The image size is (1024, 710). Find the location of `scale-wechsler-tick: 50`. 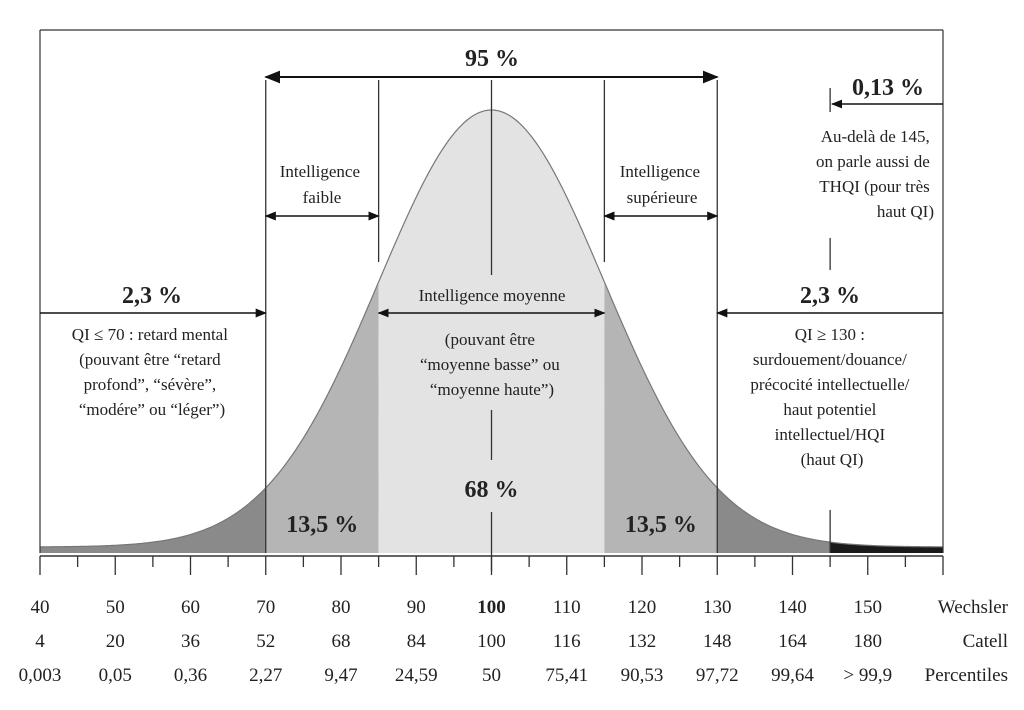

scale-wechsler-tick: 50 is located at coordinates (115, 607).